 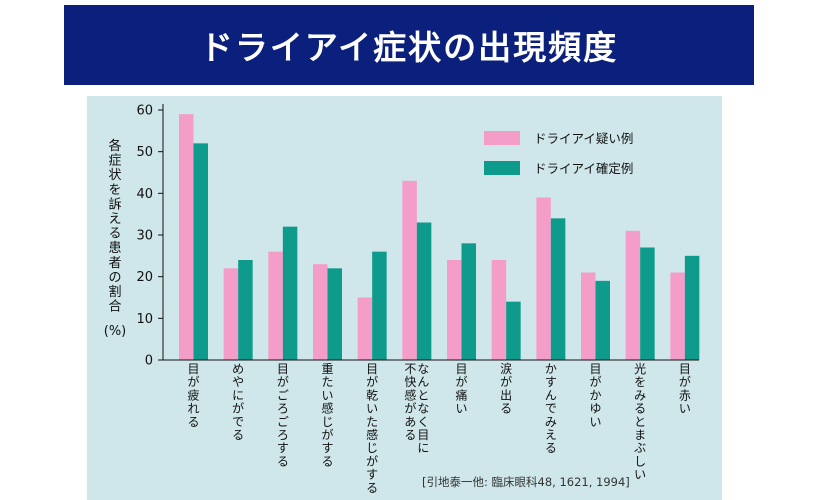 What do you see at coordinates (144, 319) in the screenshot?
I see `y-tick-label: 10` at bounding box center [144, 319].